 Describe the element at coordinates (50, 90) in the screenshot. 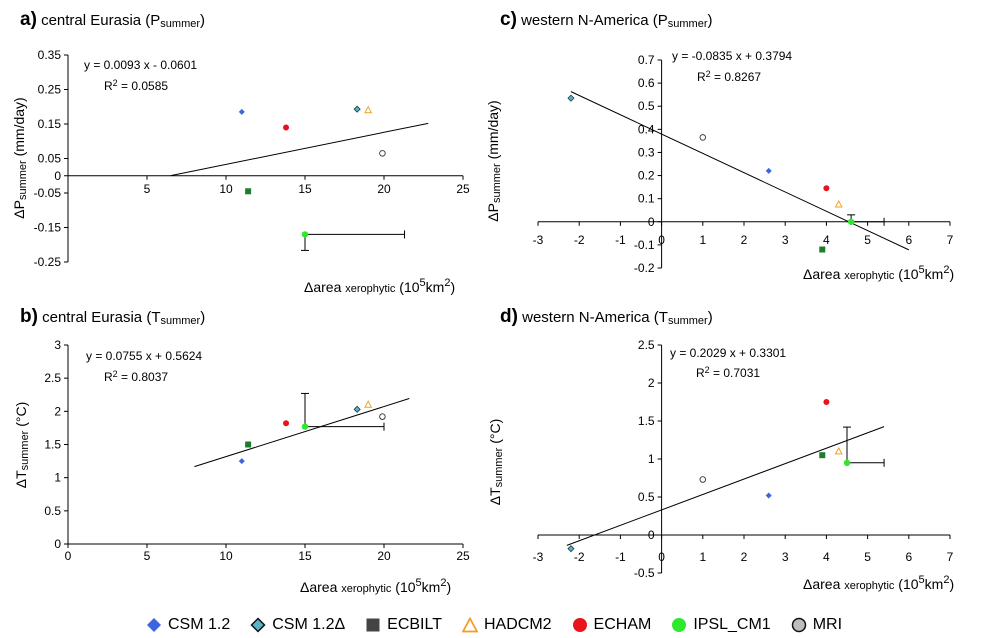

I see `y-tick-label: 0.25` at that location.